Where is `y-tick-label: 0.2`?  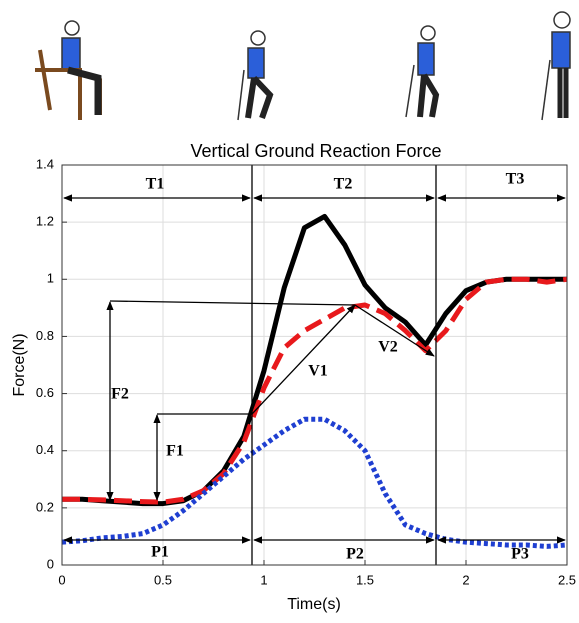
y-tick-label: 0.2 is located at coordinates (45, 506).